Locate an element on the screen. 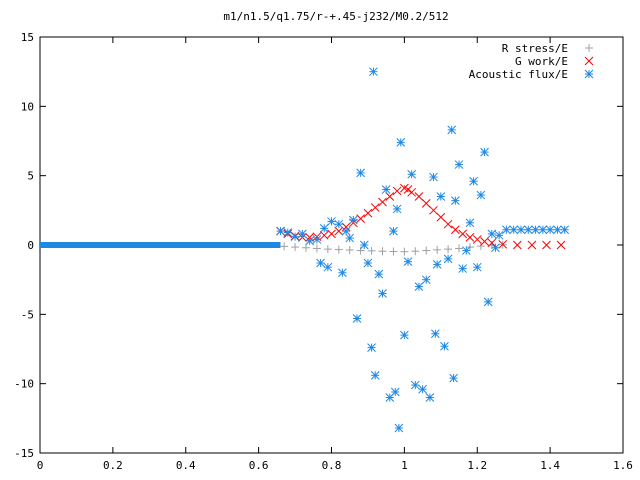 Image resolution: width=640 pixels, height=480 pixels. legend-label: R stress/E is located at coordinates (535, 48).